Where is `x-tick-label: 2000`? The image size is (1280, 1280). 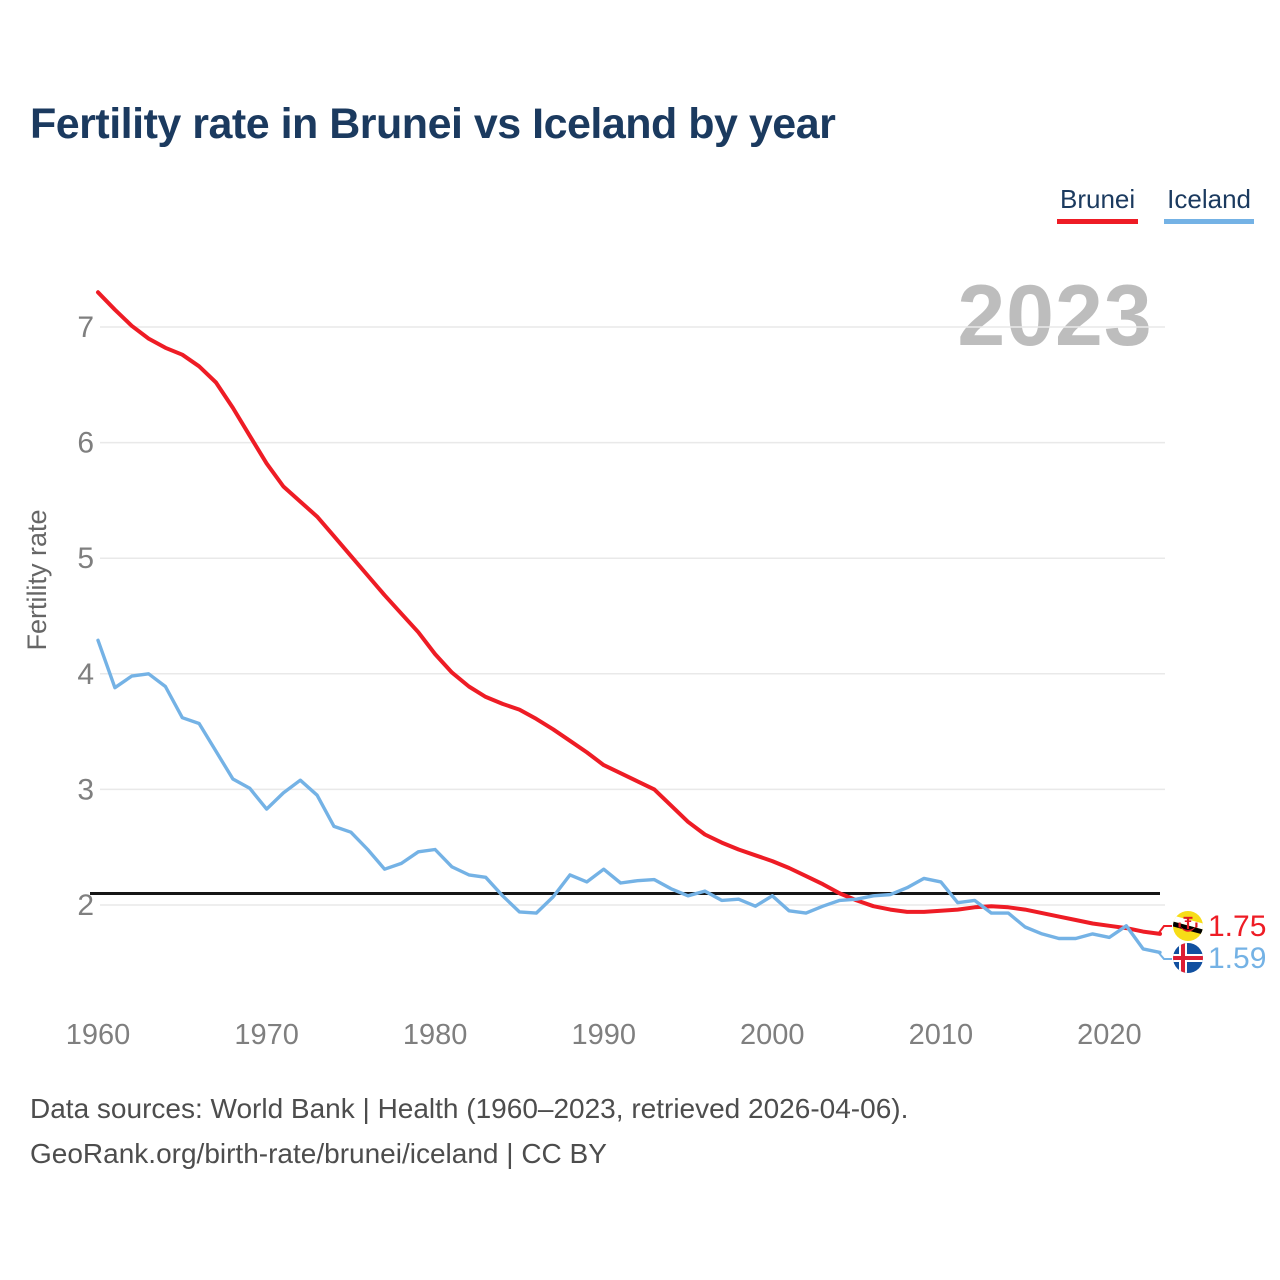
x-tick-label: 2000 is located at coordinates (772, 1035).